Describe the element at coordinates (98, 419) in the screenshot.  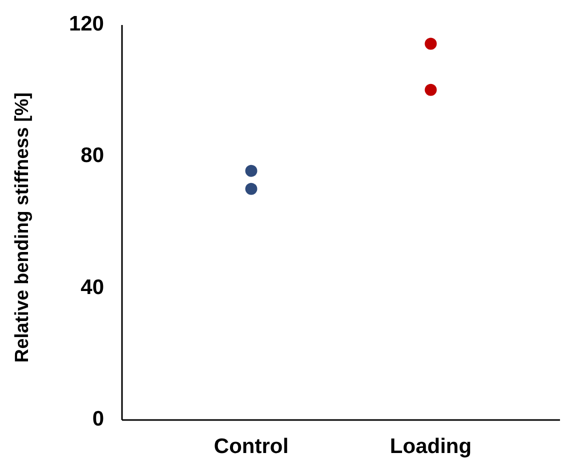
I see `y-tick-label: 0` at that location.